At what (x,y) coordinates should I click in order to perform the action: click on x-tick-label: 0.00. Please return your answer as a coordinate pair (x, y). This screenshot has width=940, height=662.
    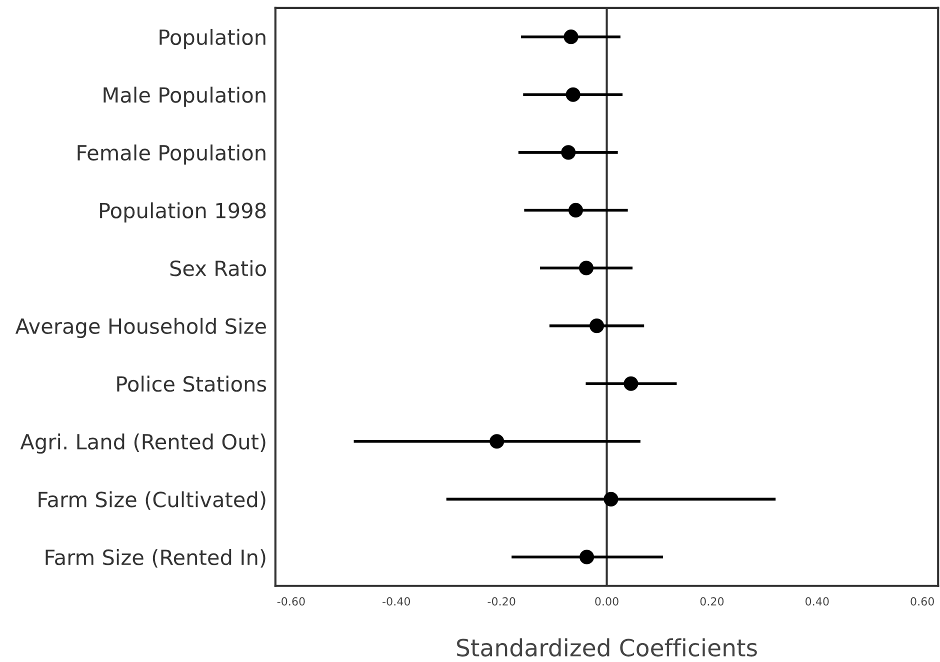
    Looking at the image, I should click on (606, 601).